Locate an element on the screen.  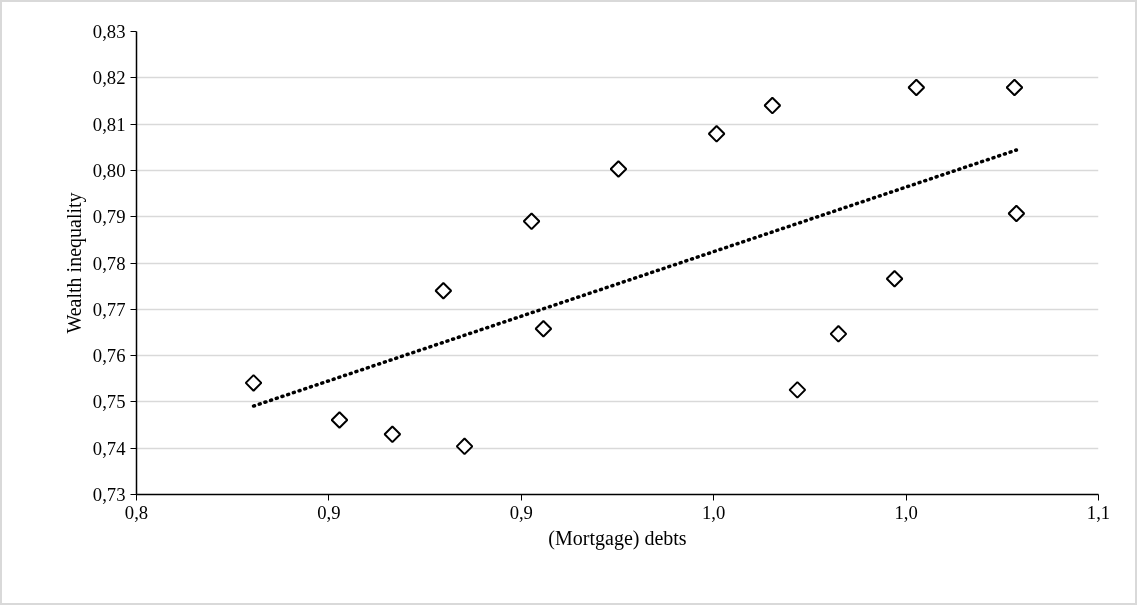
y-axis-title: Wealth inequality is located at coordinates (74, 263).